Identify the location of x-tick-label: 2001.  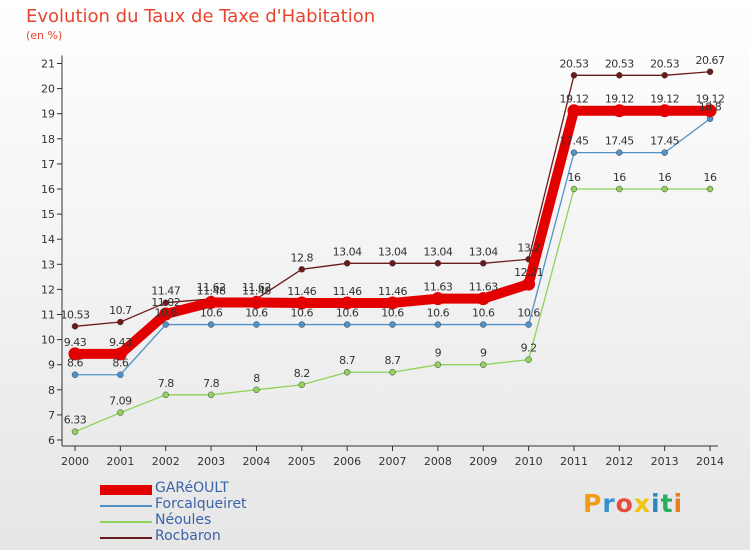
(120, 461).